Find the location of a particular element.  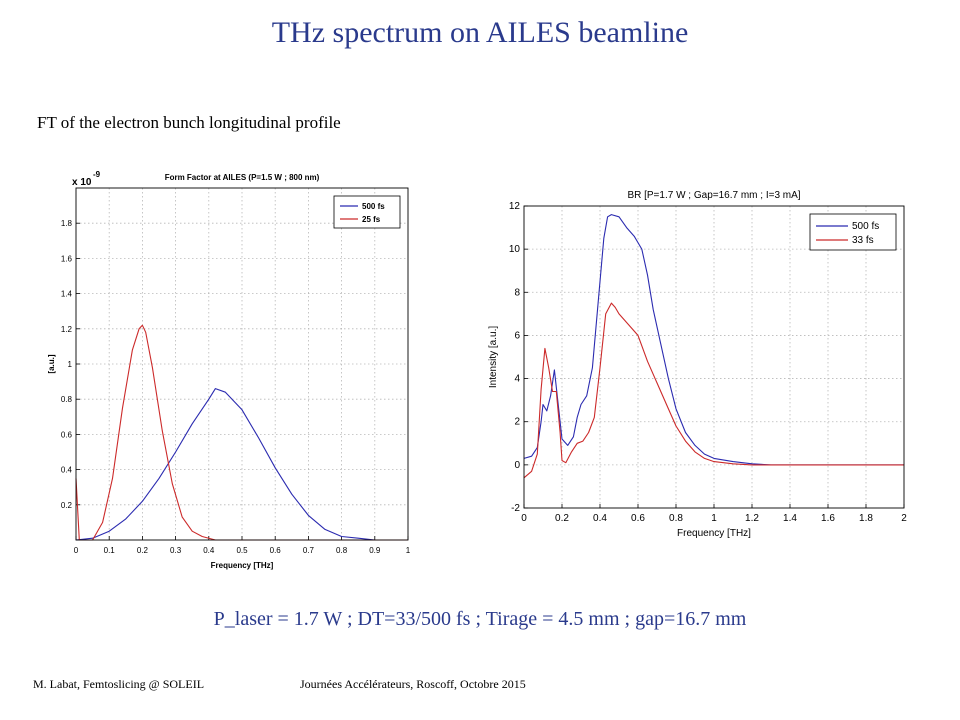

x-tick-label: 1.2 is located at coordinates (752, 518).